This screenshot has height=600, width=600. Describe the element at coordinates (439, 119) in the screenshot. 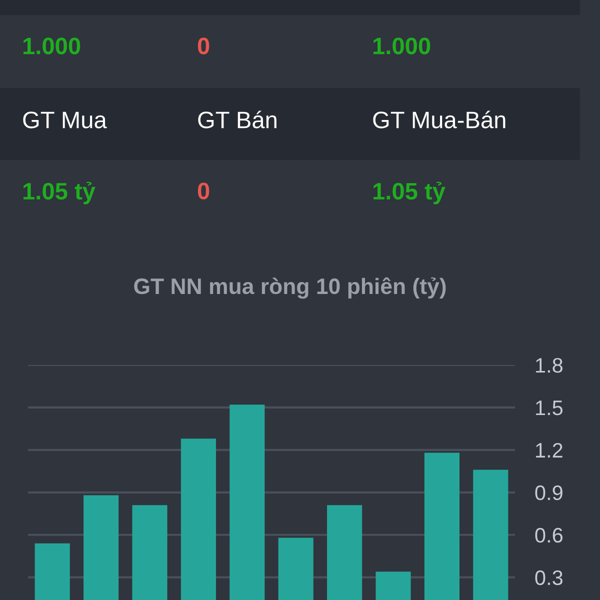

I see `text: GT Mua-Bán` at that location.